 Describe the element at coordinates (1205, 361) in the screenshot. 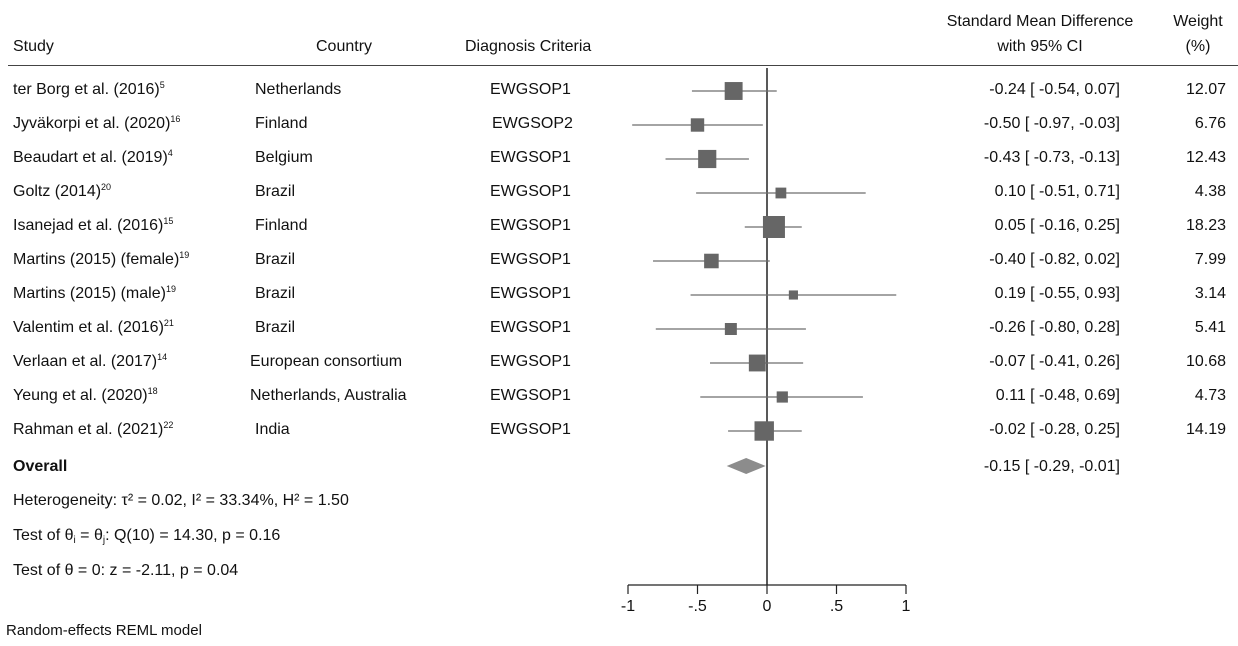

I see `study-weight: 10.68` at that location.